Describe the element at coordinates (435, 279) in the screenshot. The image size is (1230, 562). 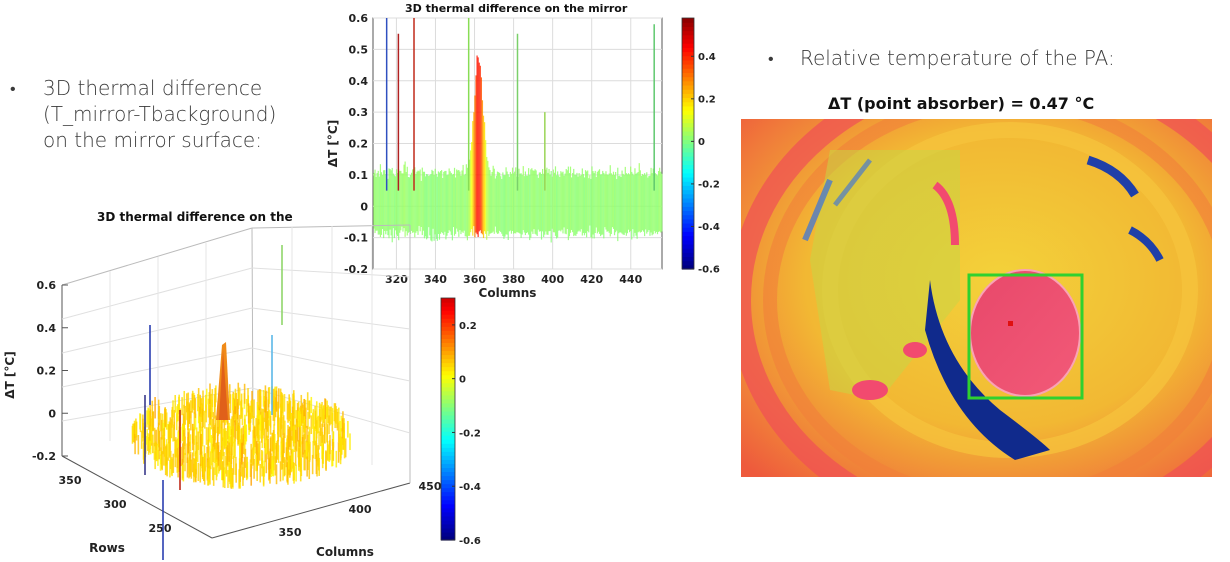
I see `x-tick-label: 340` at that location.